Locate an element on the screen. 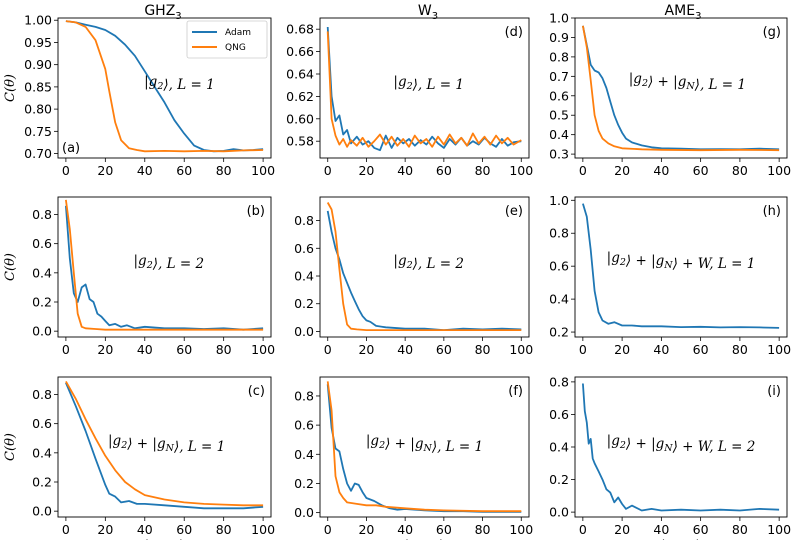 The image size is (796, 540). legend: Adam QNG is located at coordinates (227, 39).